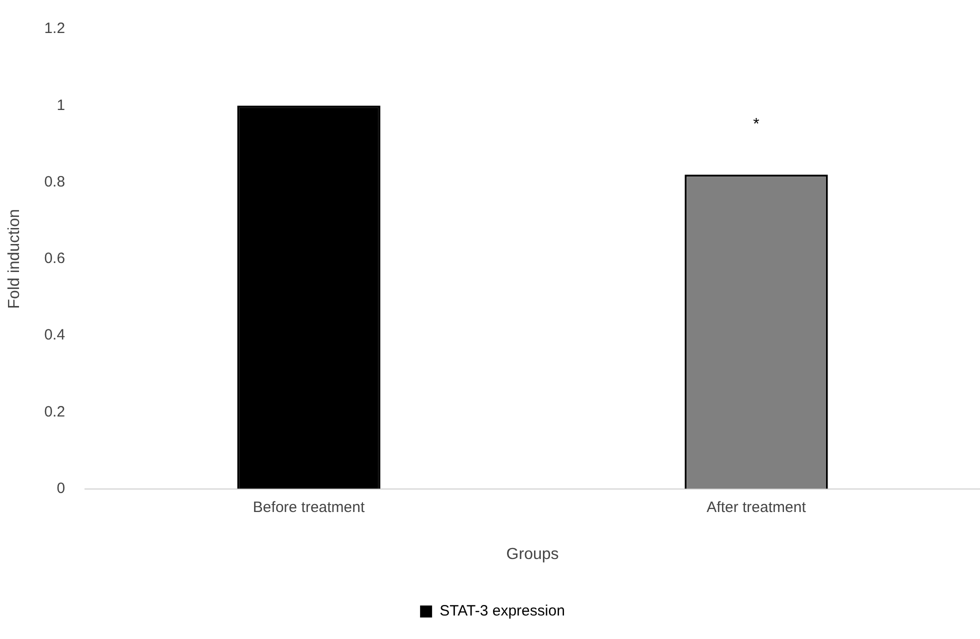  I want to click on y-tick-label: 0.6, so click(55, 259).